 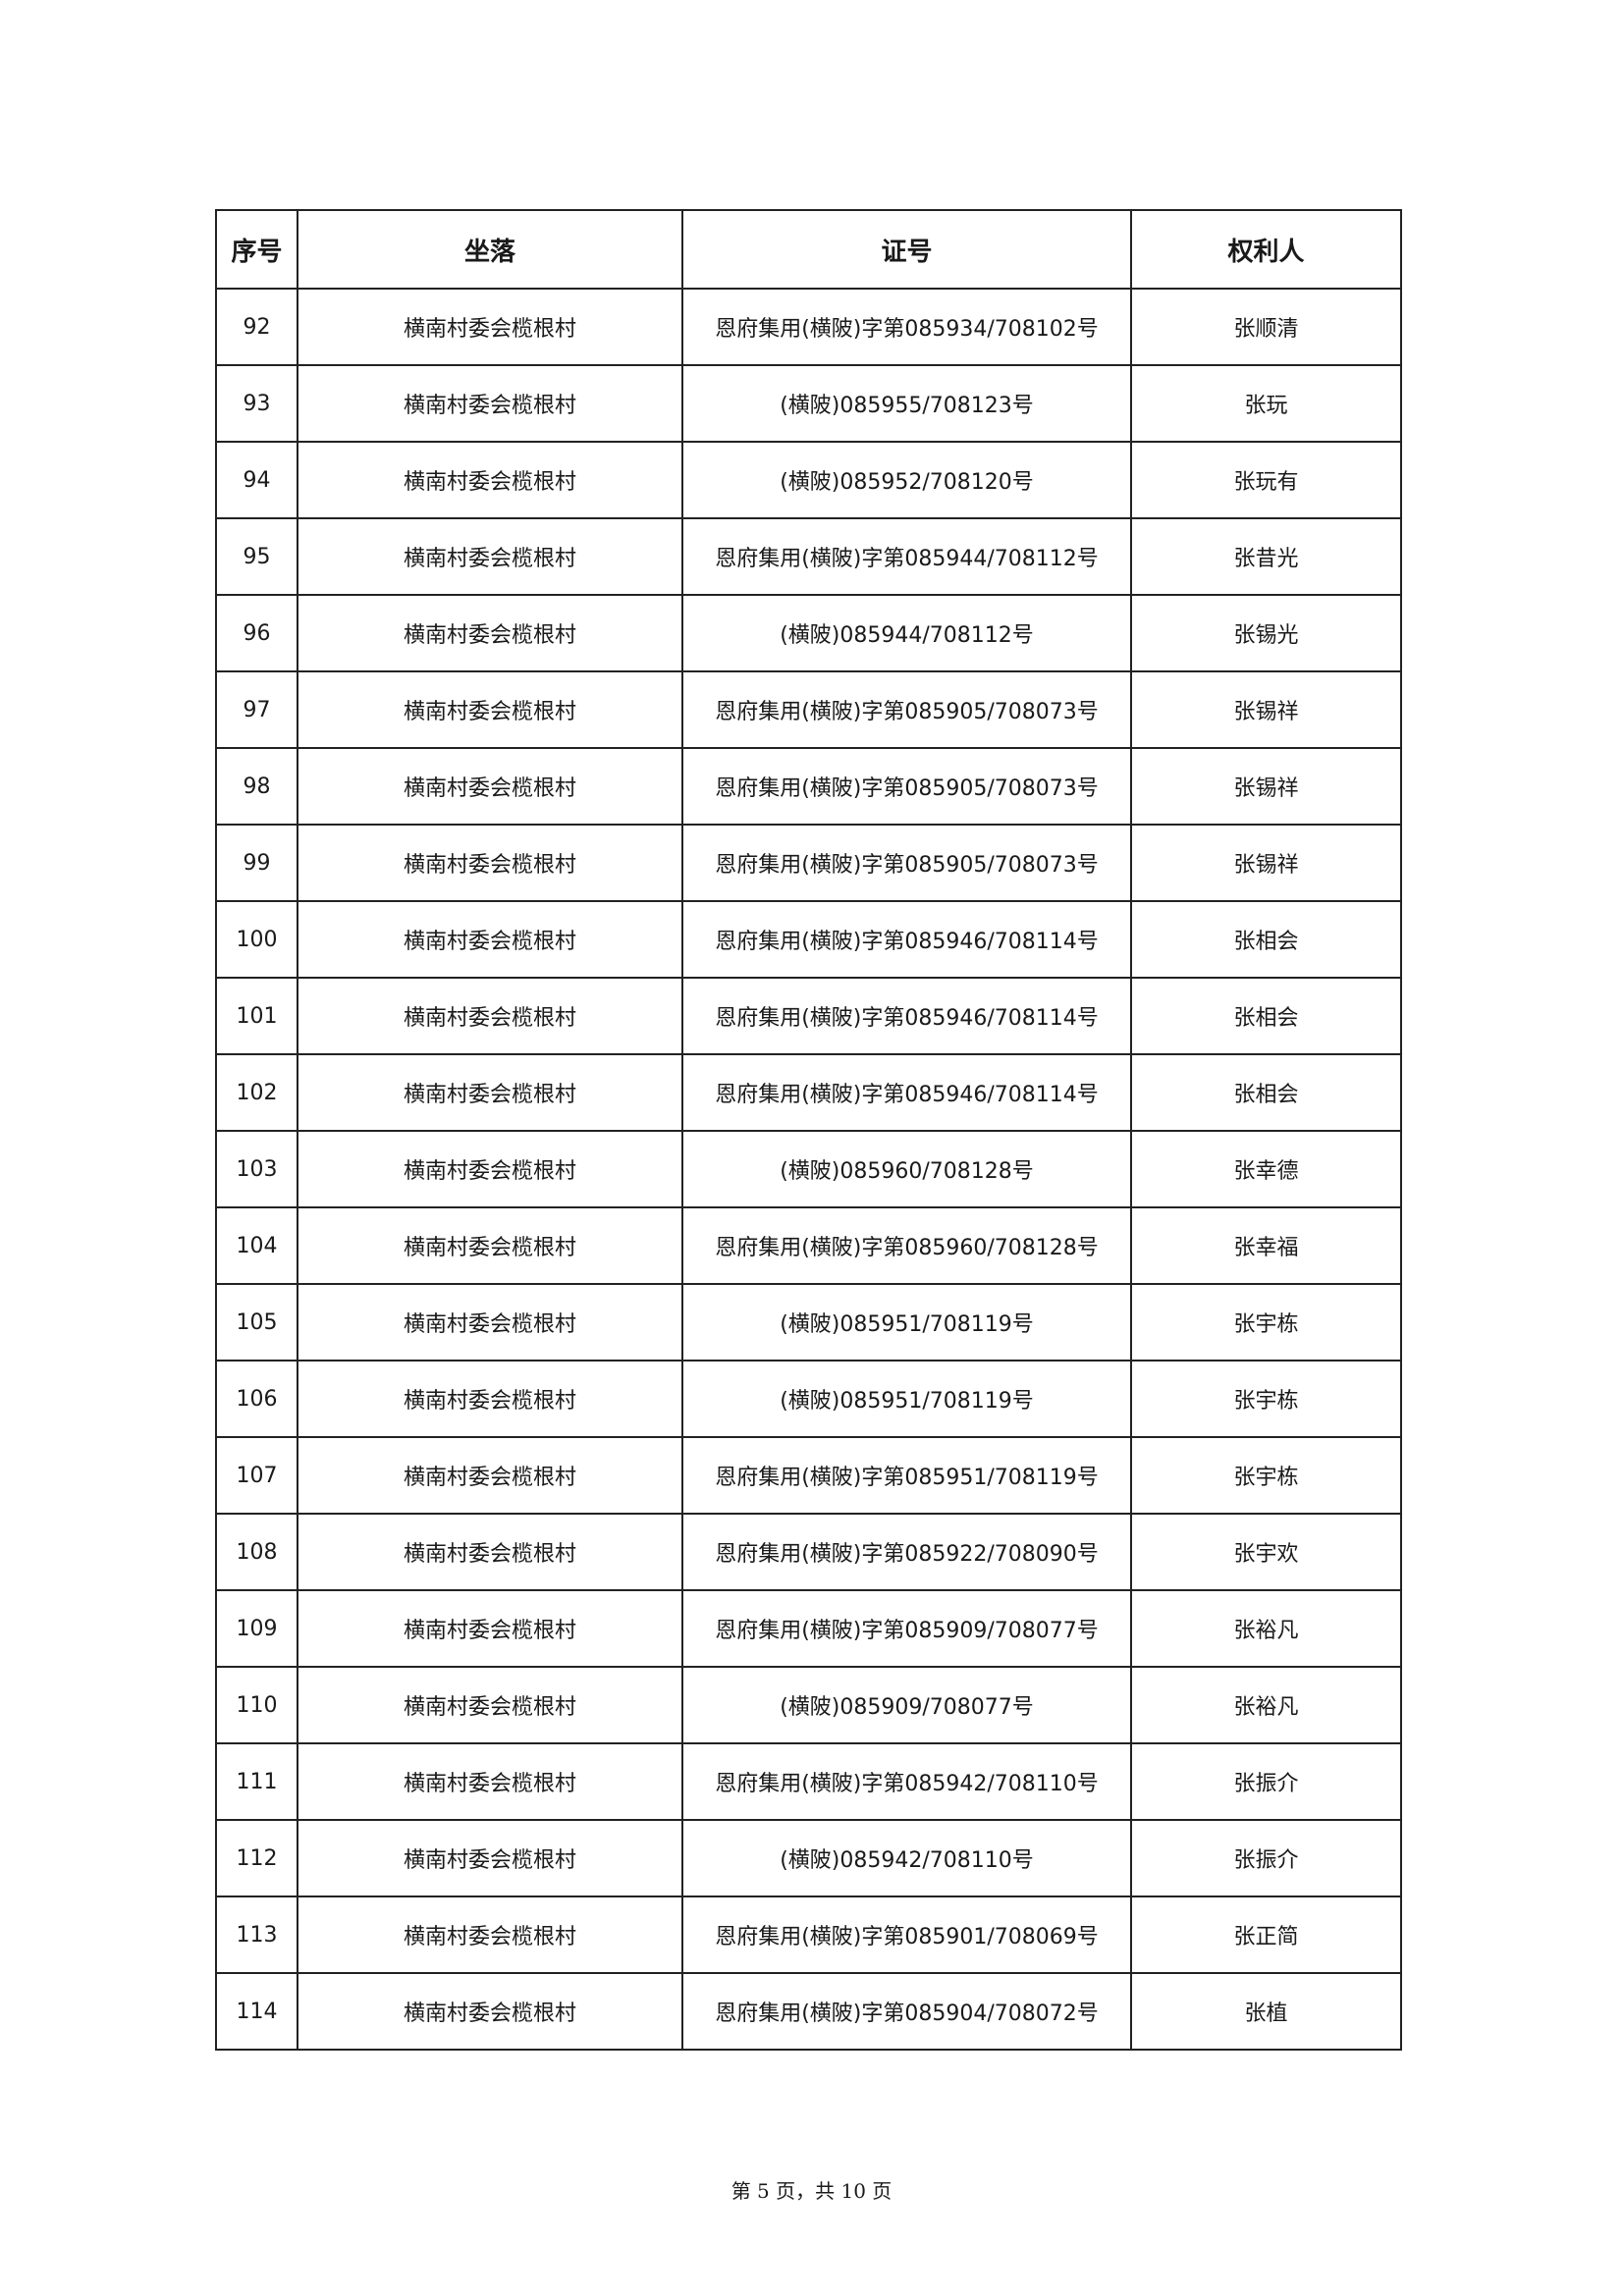 What do you see at coordinates (1266, 1628) in the screenshot?
I see `cell-owner: 张裕凡` at bounding box center [1266, 1628].